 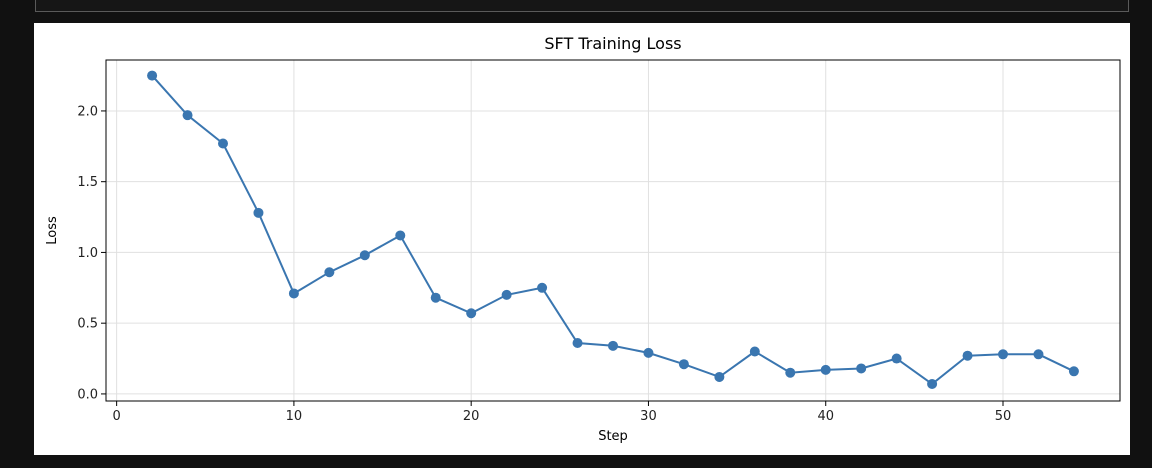 What do you see at coordinates (471, 416) in the screenshot?
I see `x-tick-label: 20` at bounding box center [471, 416].